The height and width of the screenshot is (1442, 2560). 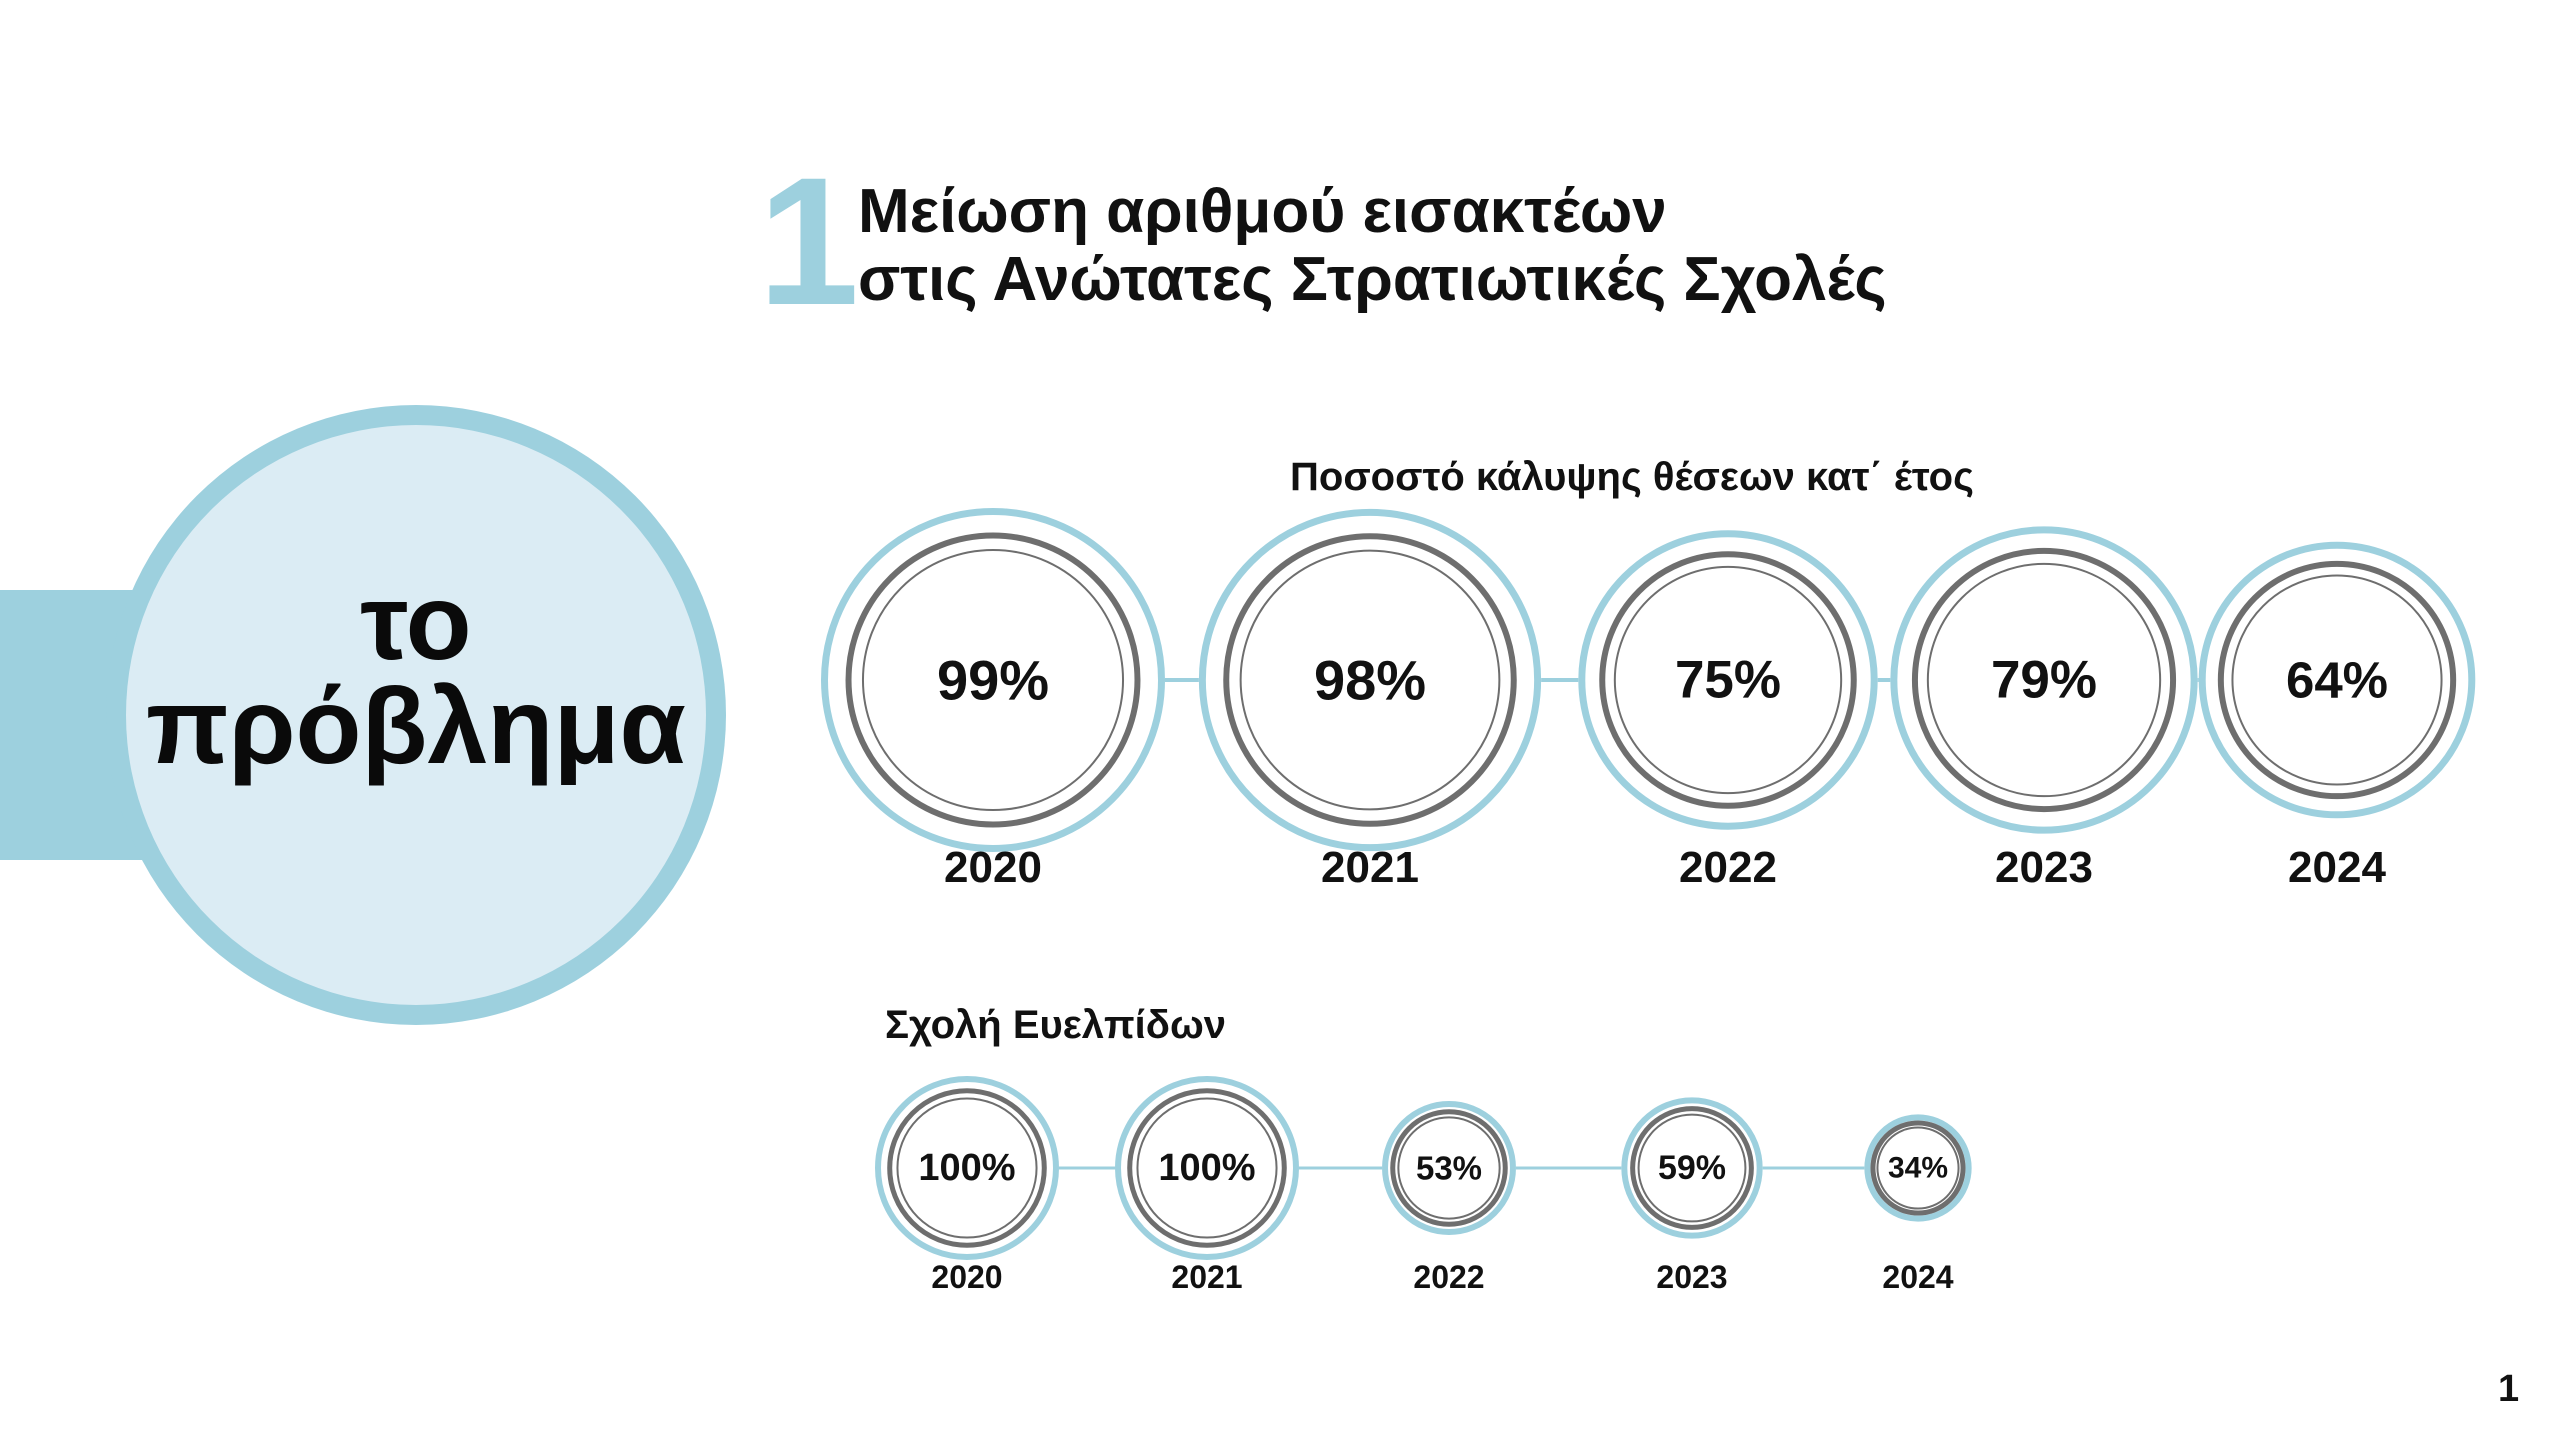 I want to click on bubble-value-2024: 64%, so click(x=2337, y=680).